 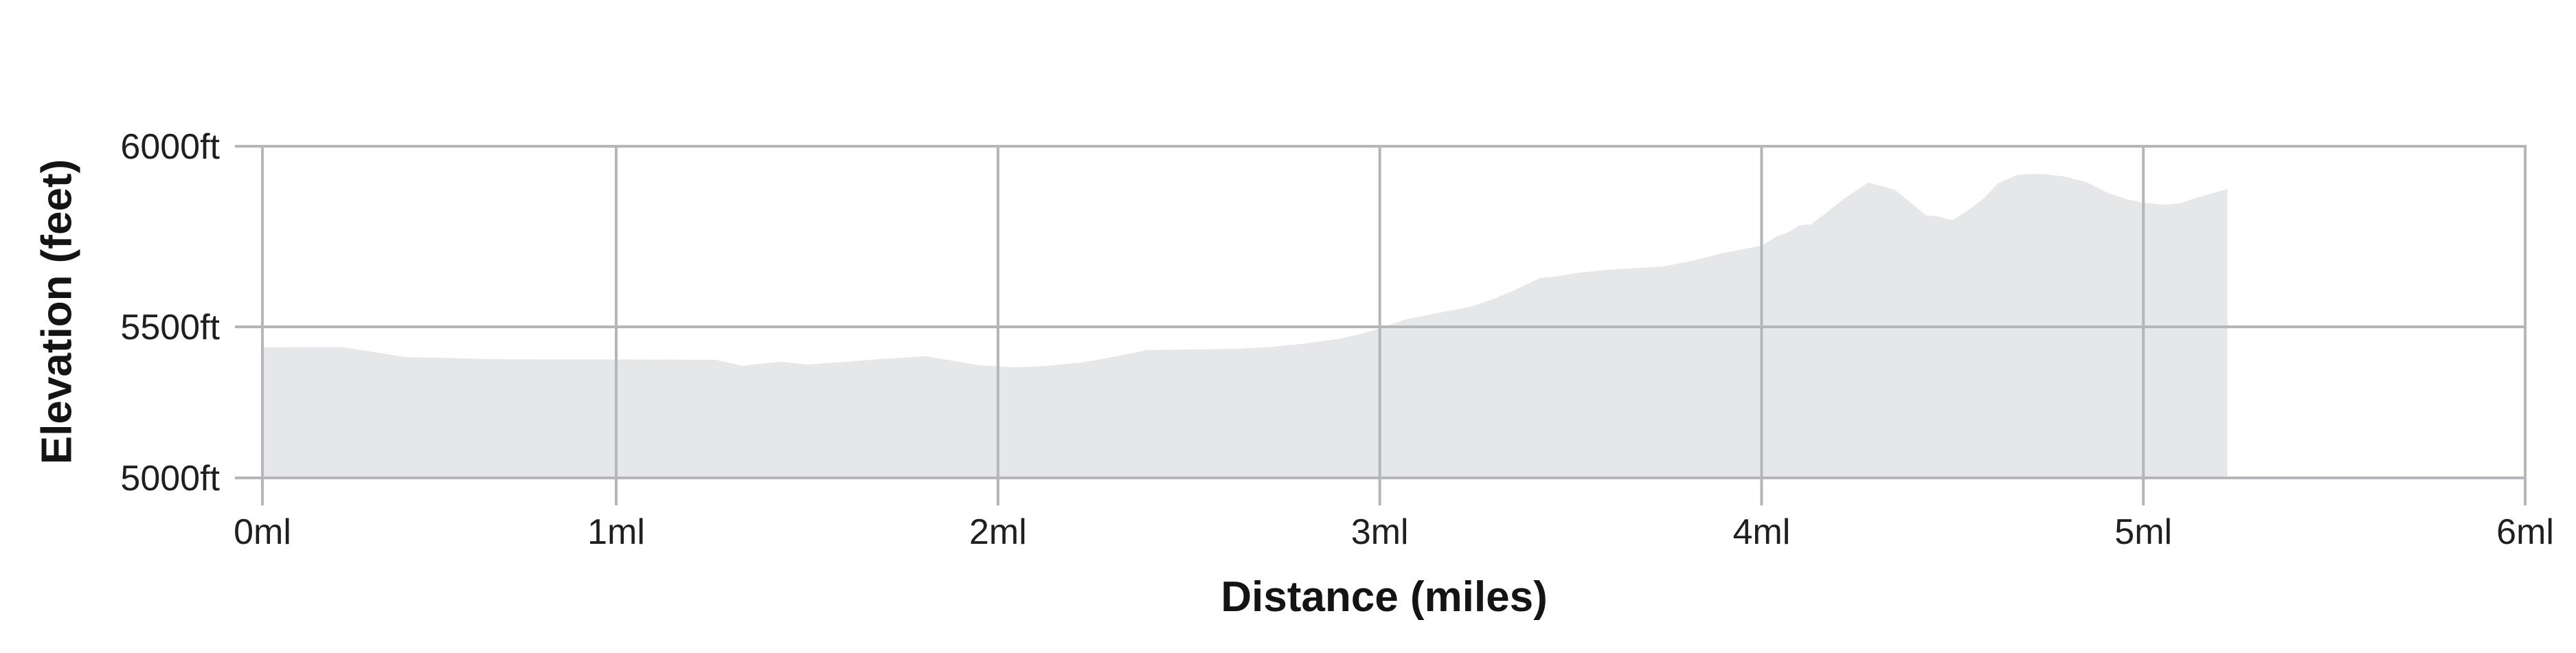 What do you see at coordinates (170, 479) in the screenshot?
I see `y-tick-label-5000: 5000ft` at bounding box center [170, 479].